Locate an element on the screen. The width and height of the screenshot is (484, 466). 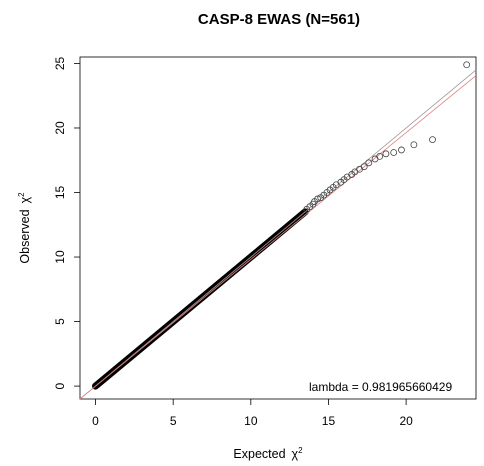
y-tick-label: 20 is located at coordinates (60, 128).